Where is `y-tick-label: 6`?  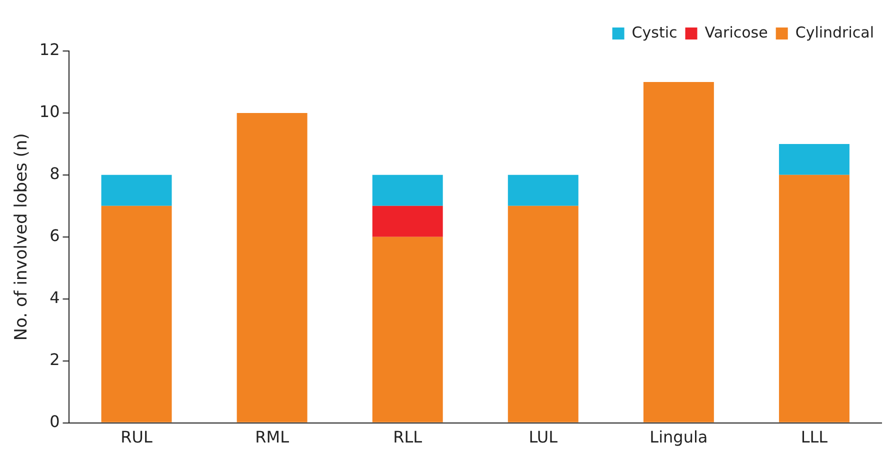 y-tick-label: 6 is located at coordinates (55, 236).